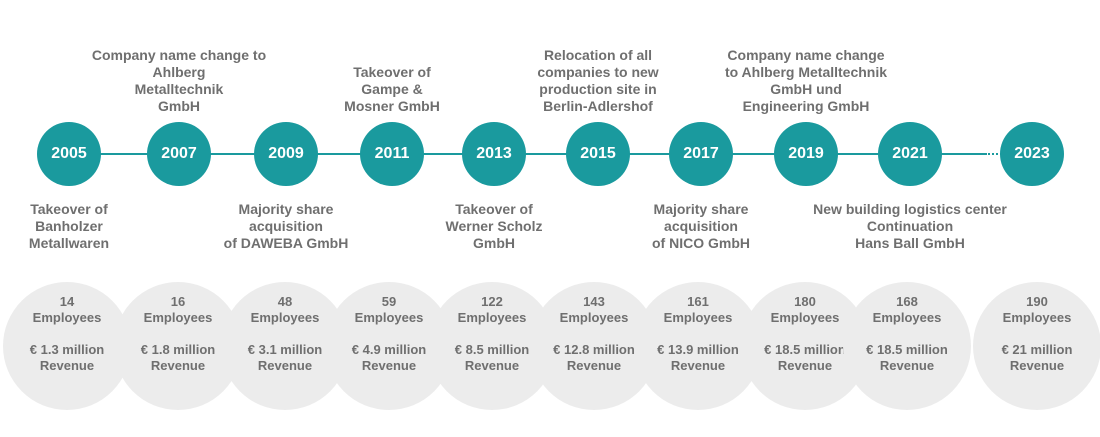  I want to click on stats-bubble-2005: 14 Employees € 1.3 million Revenue, so click(67, 346).